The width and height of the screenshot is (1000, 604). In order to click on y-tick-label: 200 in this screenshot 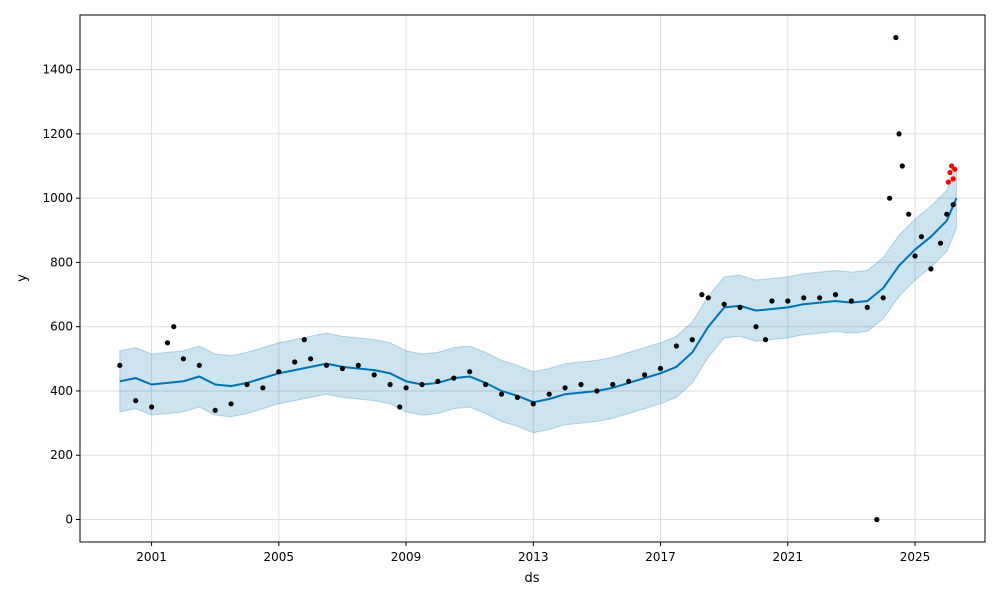, I will do `click(61, 455)`.